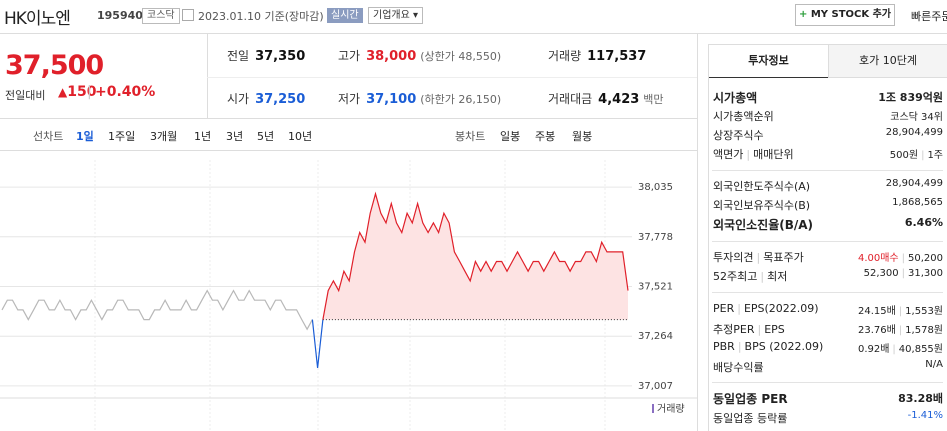 This screenshot has width=947, height=431. What do you see at coordinates (851, 14) in the screenshot?
I see `my-stock-label: MY STOCK 추가` at bounding box center [851, 14].